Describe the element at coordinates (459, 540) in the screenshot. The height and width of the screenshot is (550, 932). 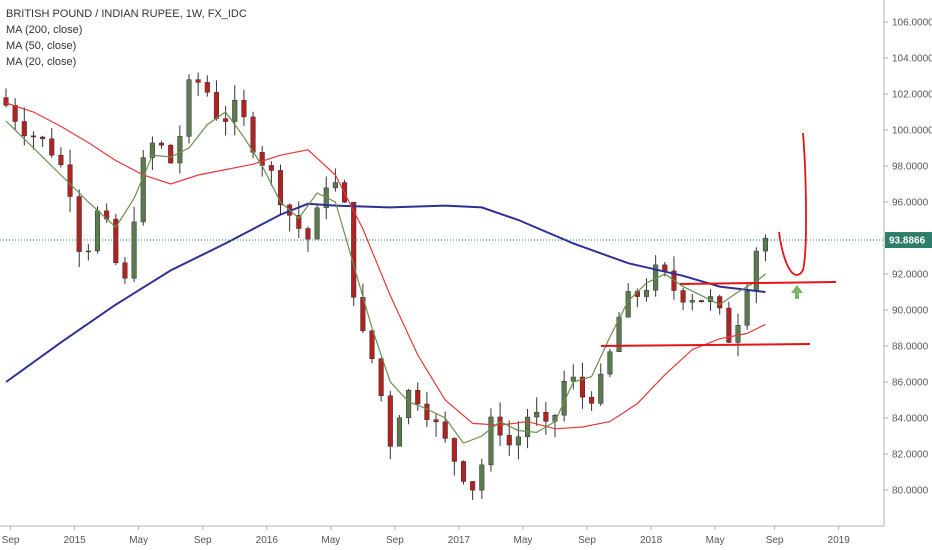
I see `x-tick-label: 2017` at that location.